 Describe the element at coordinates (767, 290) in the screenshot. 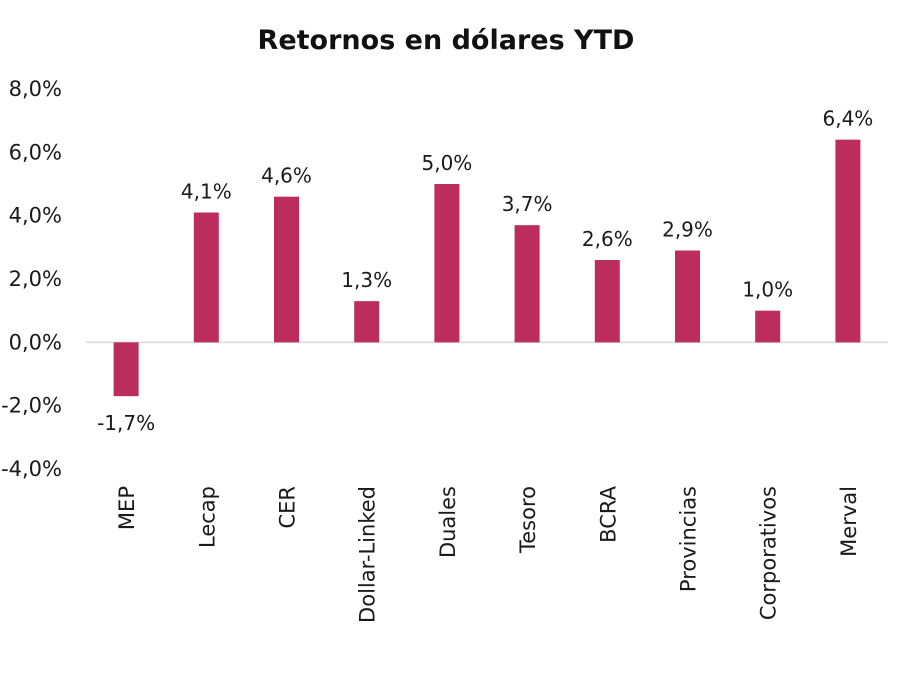

I see `data-label: 1,0%` at that location.